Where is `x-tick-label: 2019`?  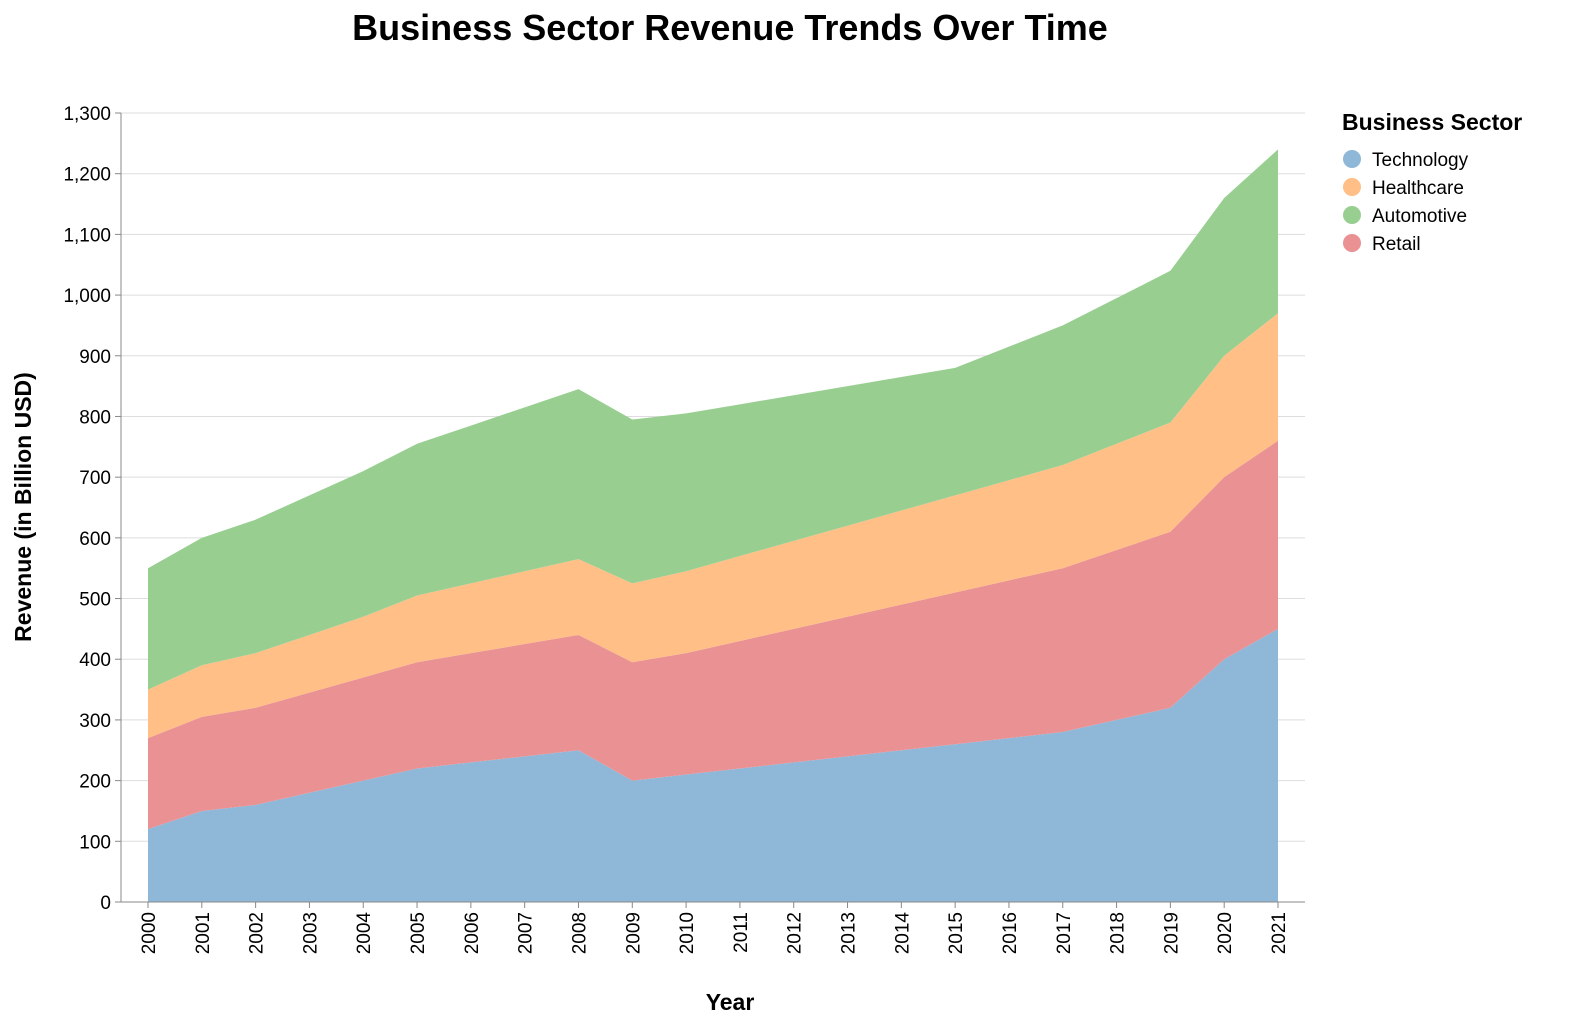
x-tick-label: 2019 is located at coordinates (1171, 933).